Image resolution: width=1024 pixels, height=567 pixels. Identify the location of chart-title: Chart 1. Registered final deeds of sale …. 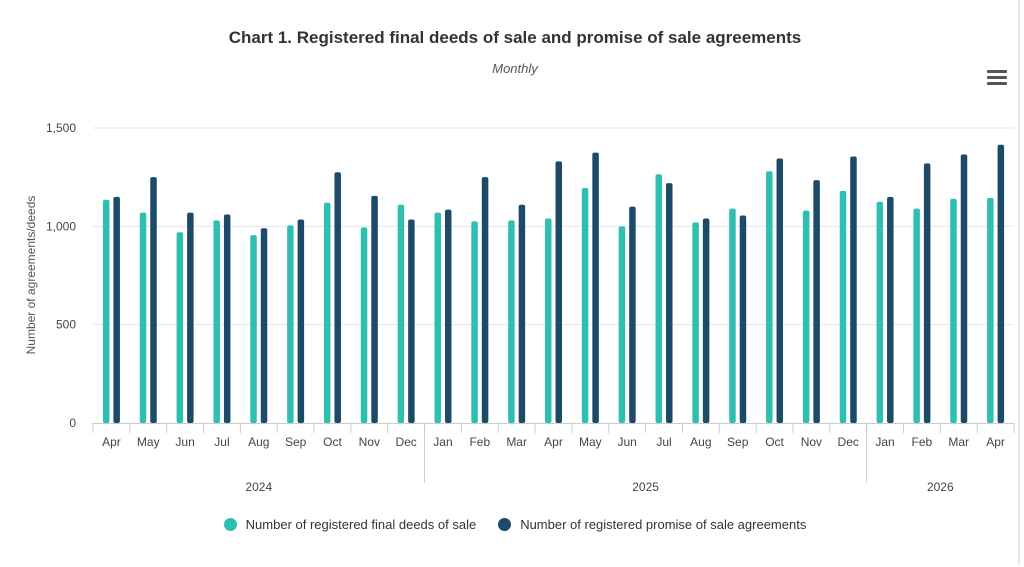
(515, 37).